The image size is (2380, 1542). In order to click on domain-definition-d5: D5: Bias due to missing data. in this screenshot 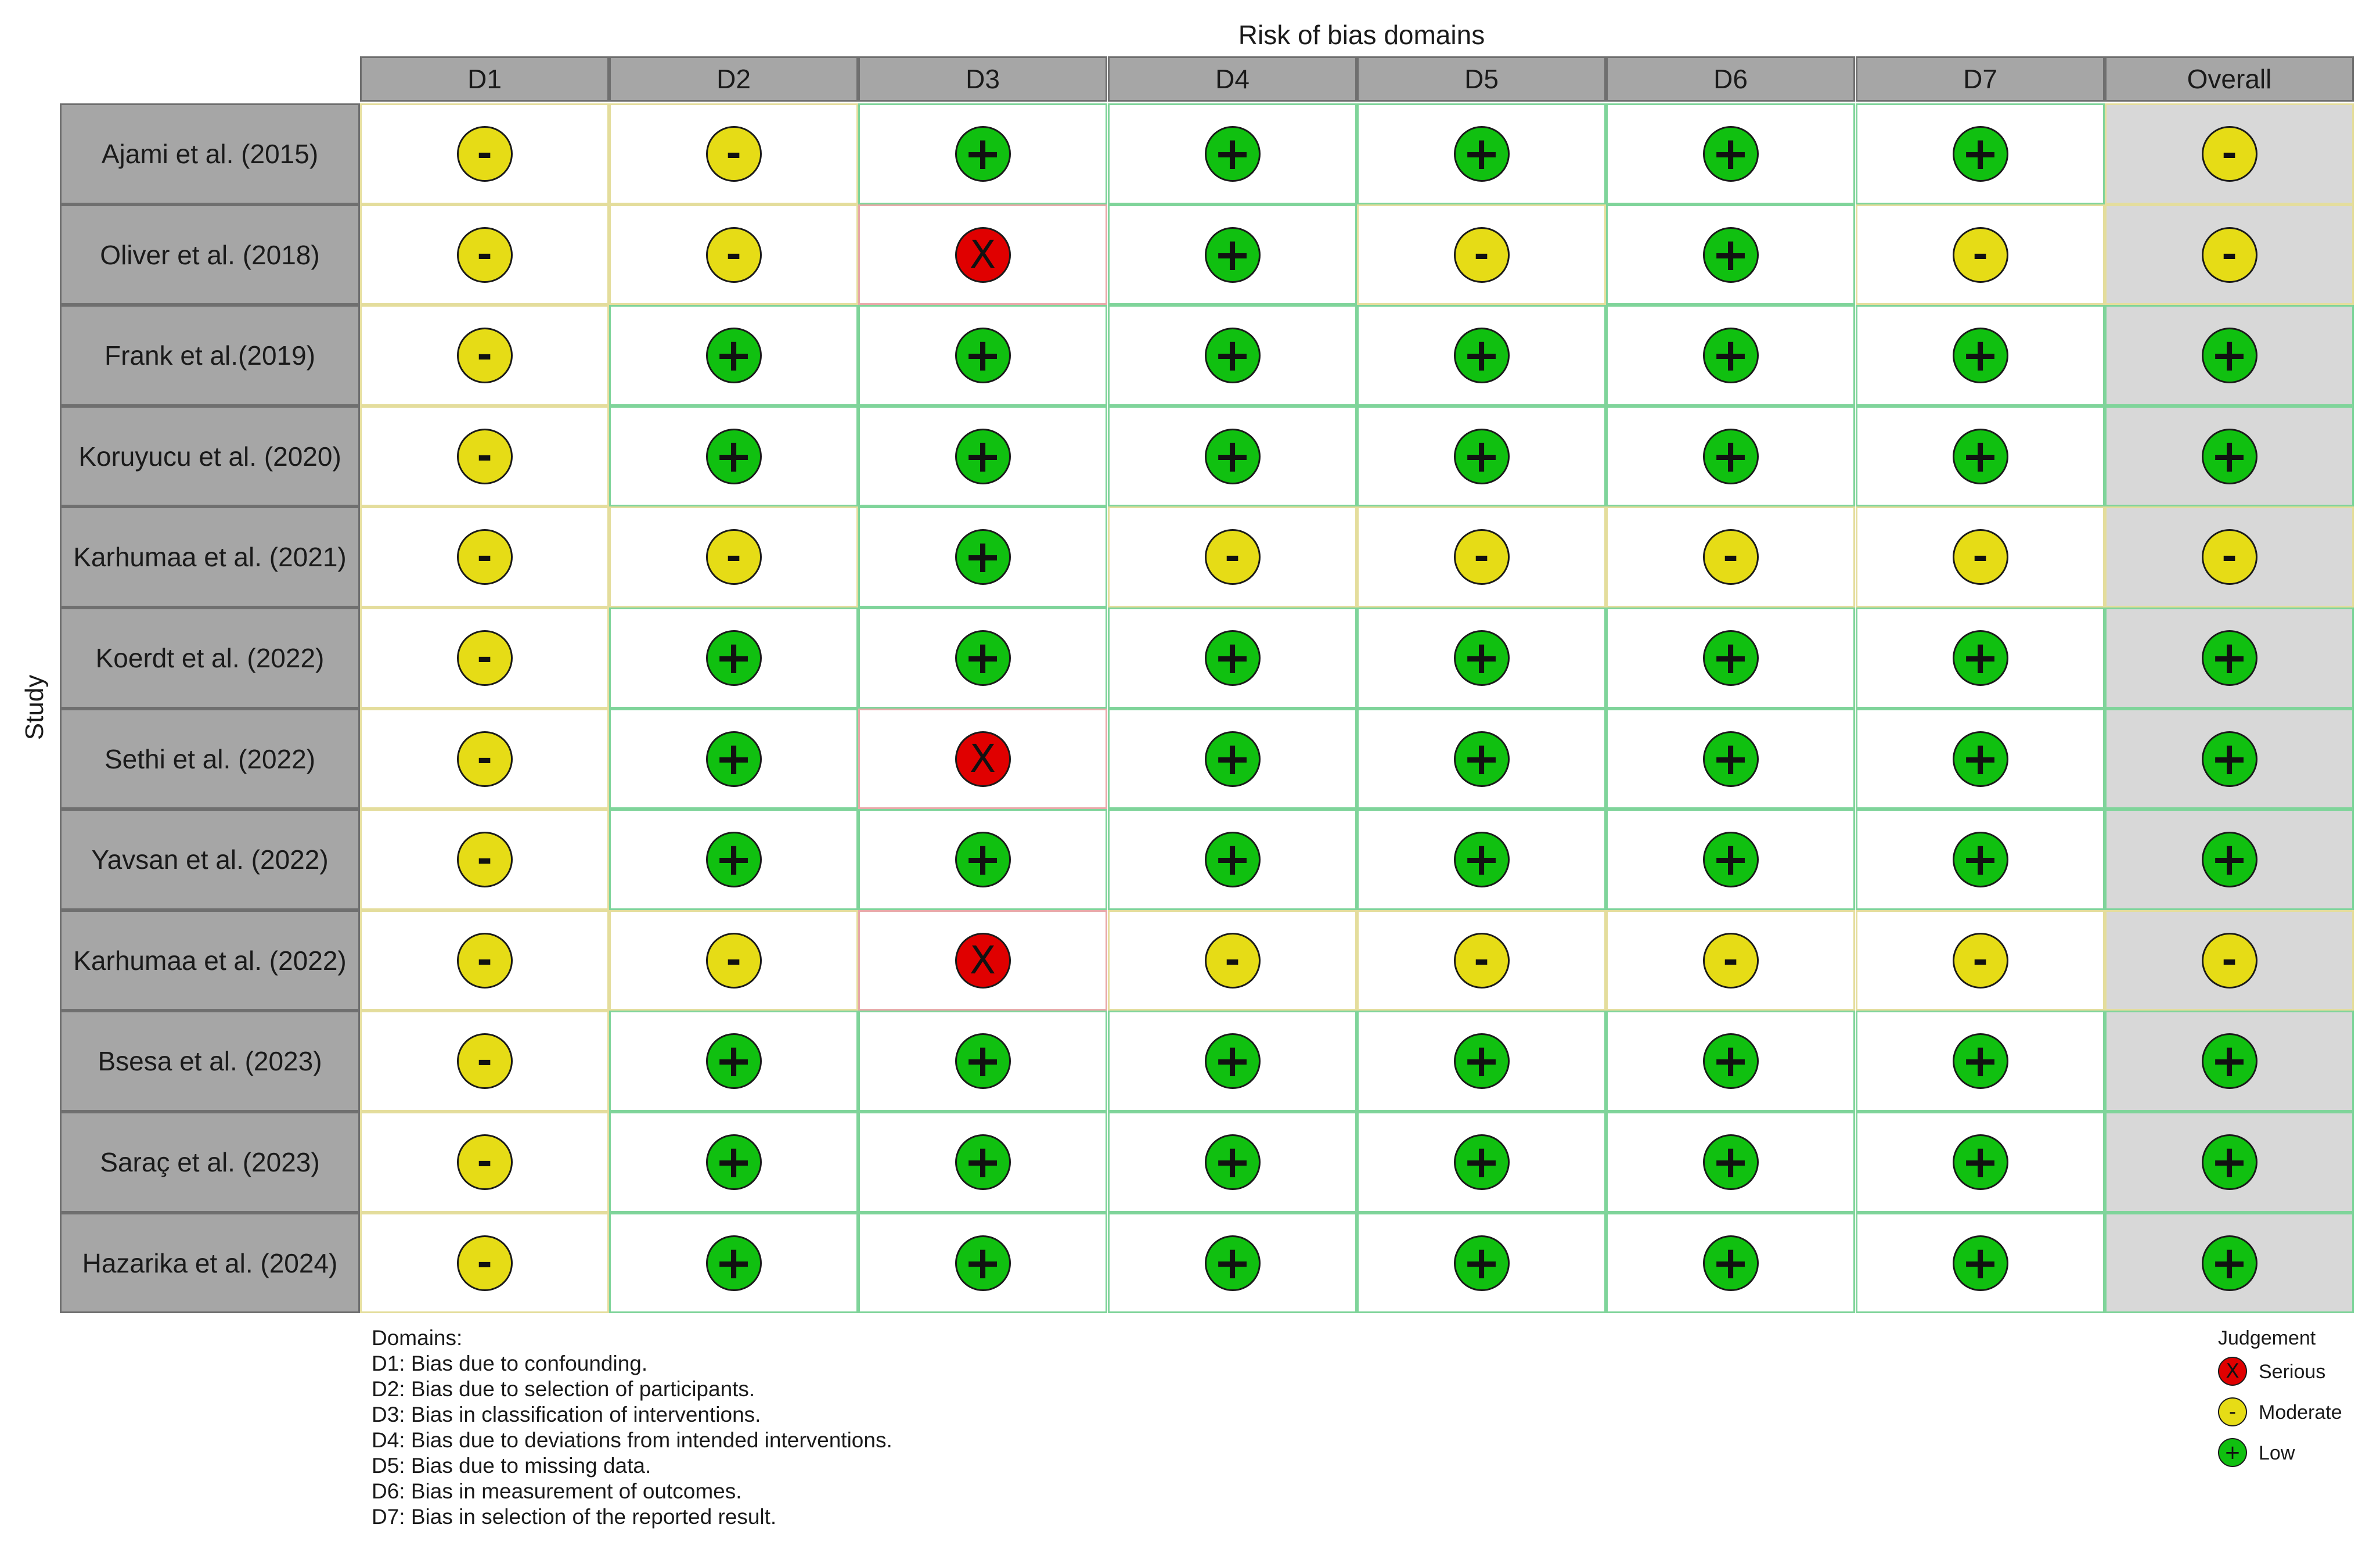, I will do `click(512, 1466)`.